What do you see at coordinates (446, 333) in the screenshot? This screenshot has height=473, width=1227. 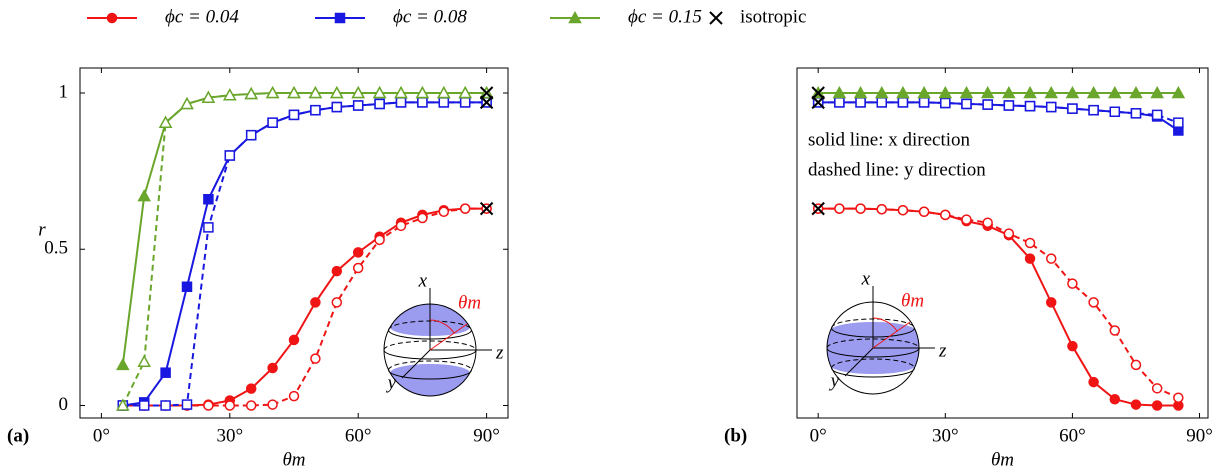 I see `inset-axes` at bounding box center [446, 333].